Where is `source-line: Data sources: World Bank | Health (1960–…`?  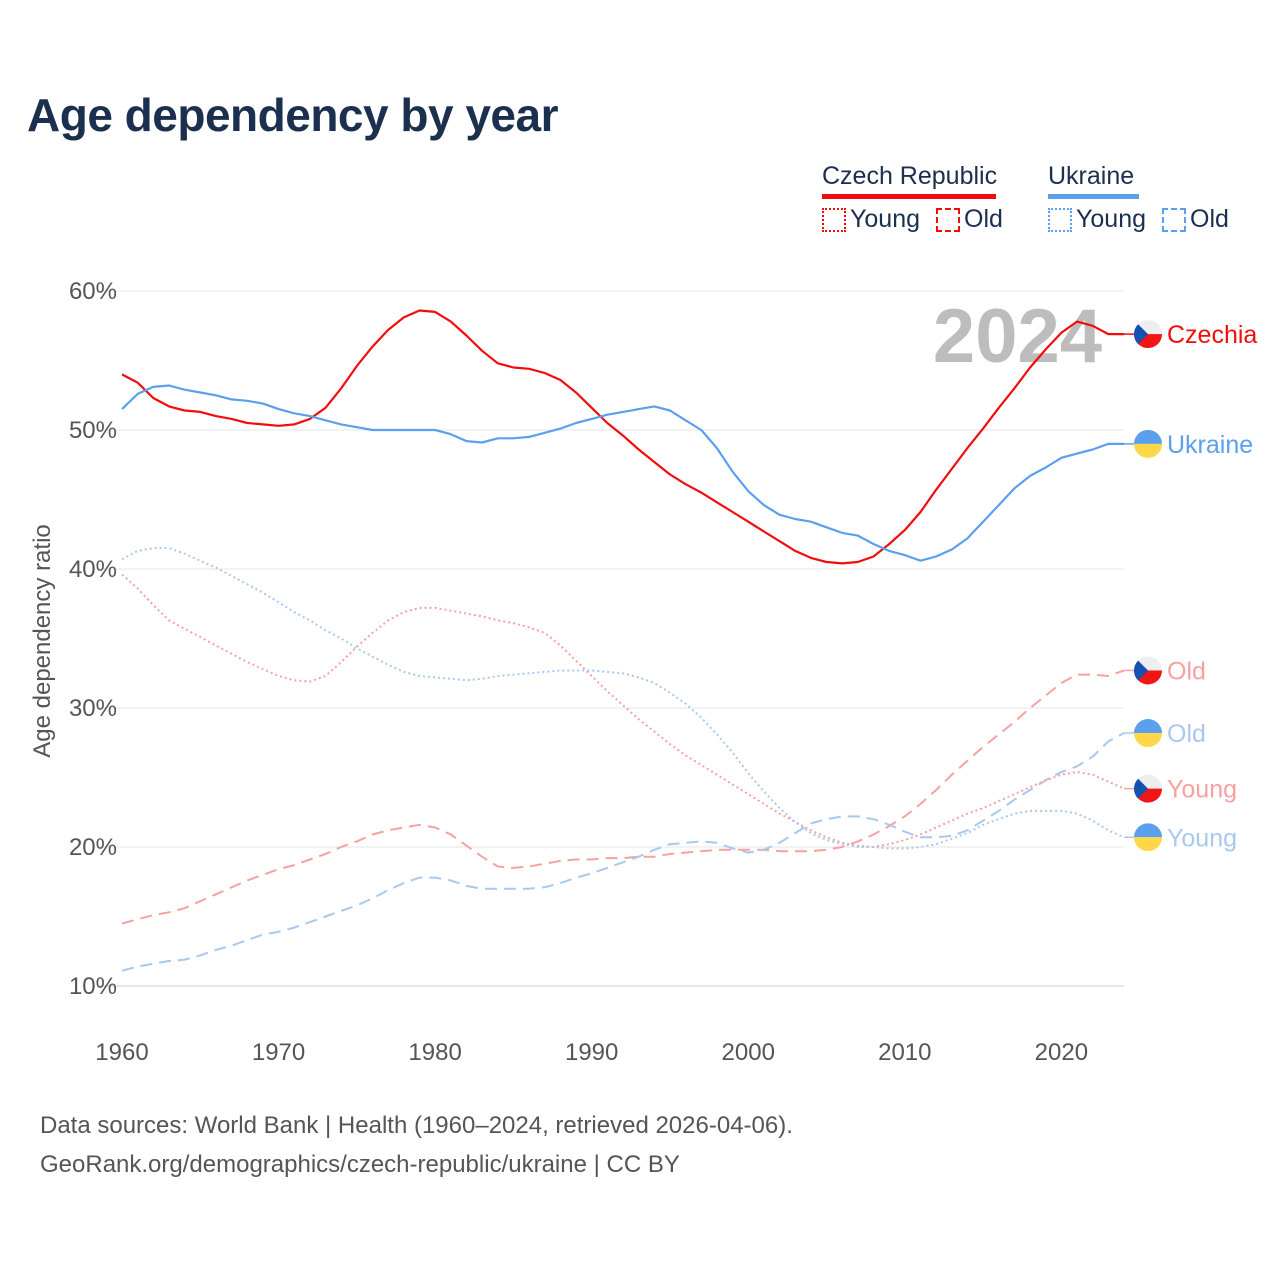 source-line: Data sources: World Bank | Health (1960–… is located at coordinates (416, 1125).